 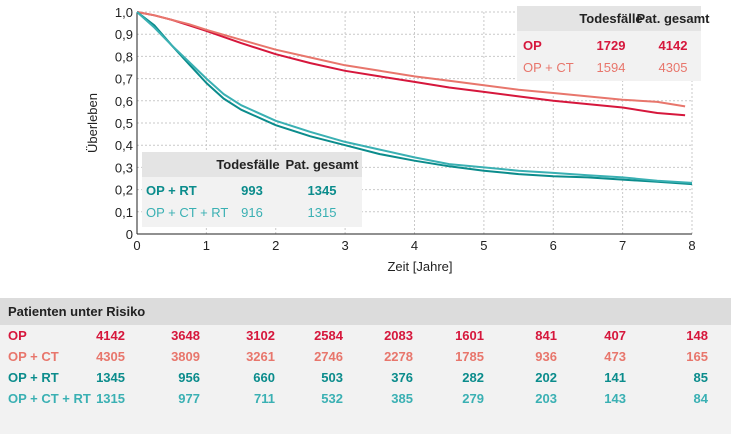 I want to click on legend-bottom-header-bg, so click(x=252, y=164).